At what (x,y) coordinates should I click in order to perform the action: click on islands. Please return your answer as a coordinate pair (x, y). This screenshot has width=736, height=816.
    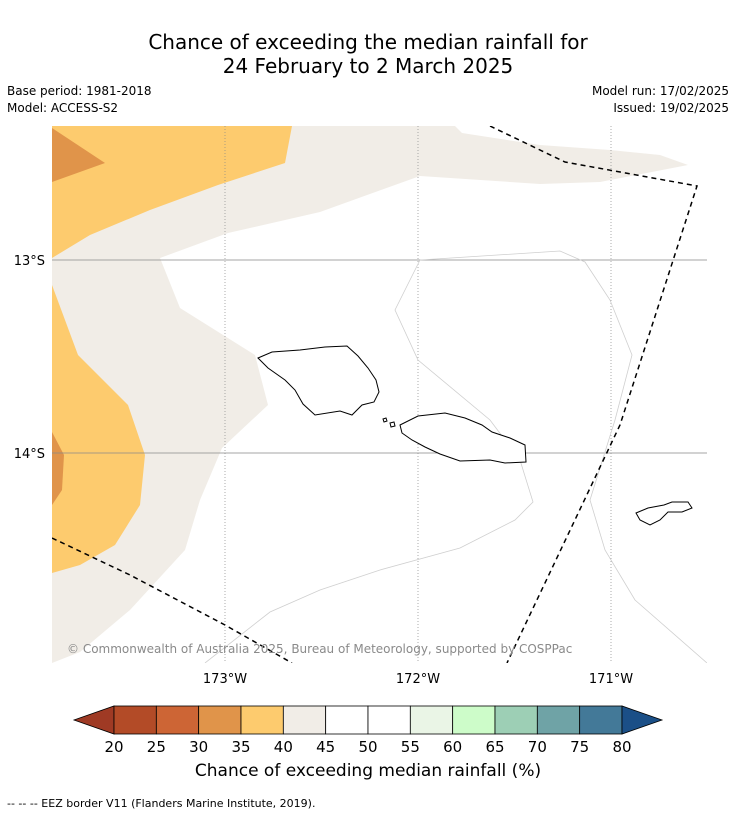
    Looking at the image, I should click on (475, 435).